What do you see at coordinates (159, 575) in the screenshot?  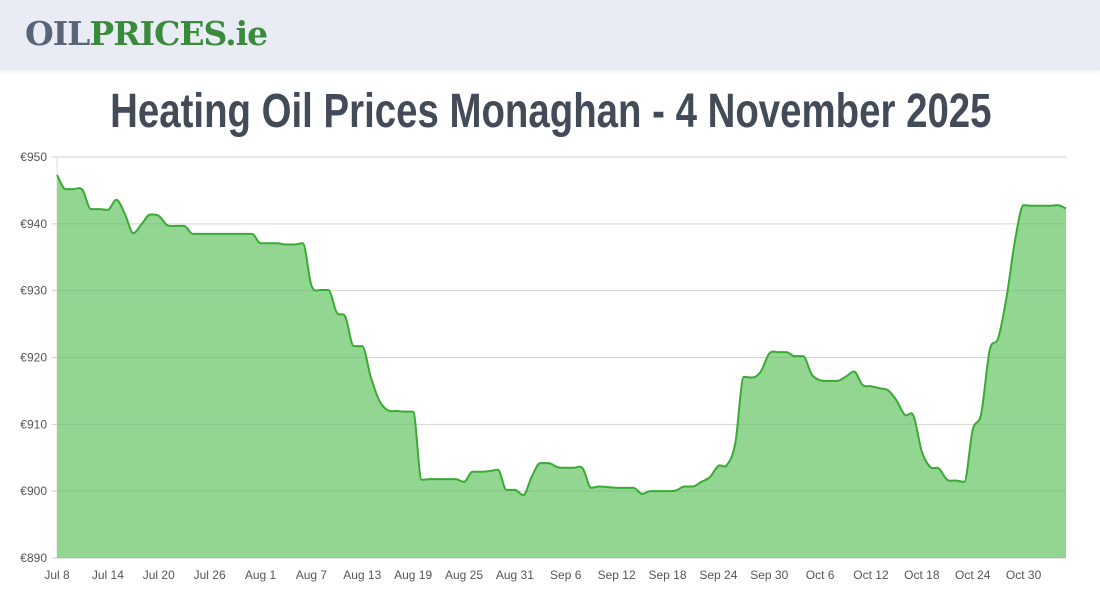 I see `x-tick-label: Jul 20` at bounding box center [159, 575].